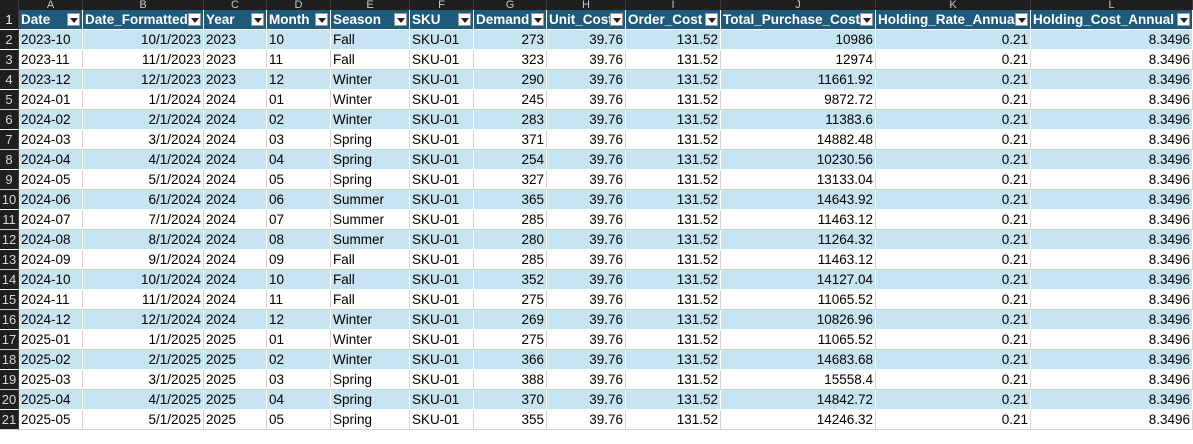 This screenshot has height=444, width=1193. Describe the element at coordinates (370, 240) in the screenshot. I see `table-cell: Summer` at that location.